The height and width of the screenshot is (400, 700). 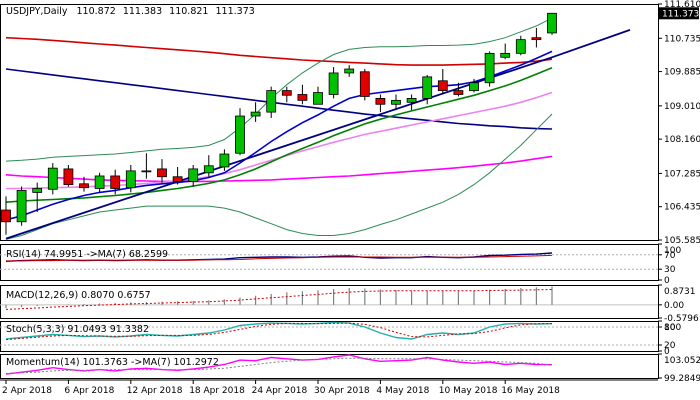 What do you see at coordinates (342, 391) in the screenshot?
I see `date-tick-label: 30 Apr 2018` at bounding box center [342, 391].